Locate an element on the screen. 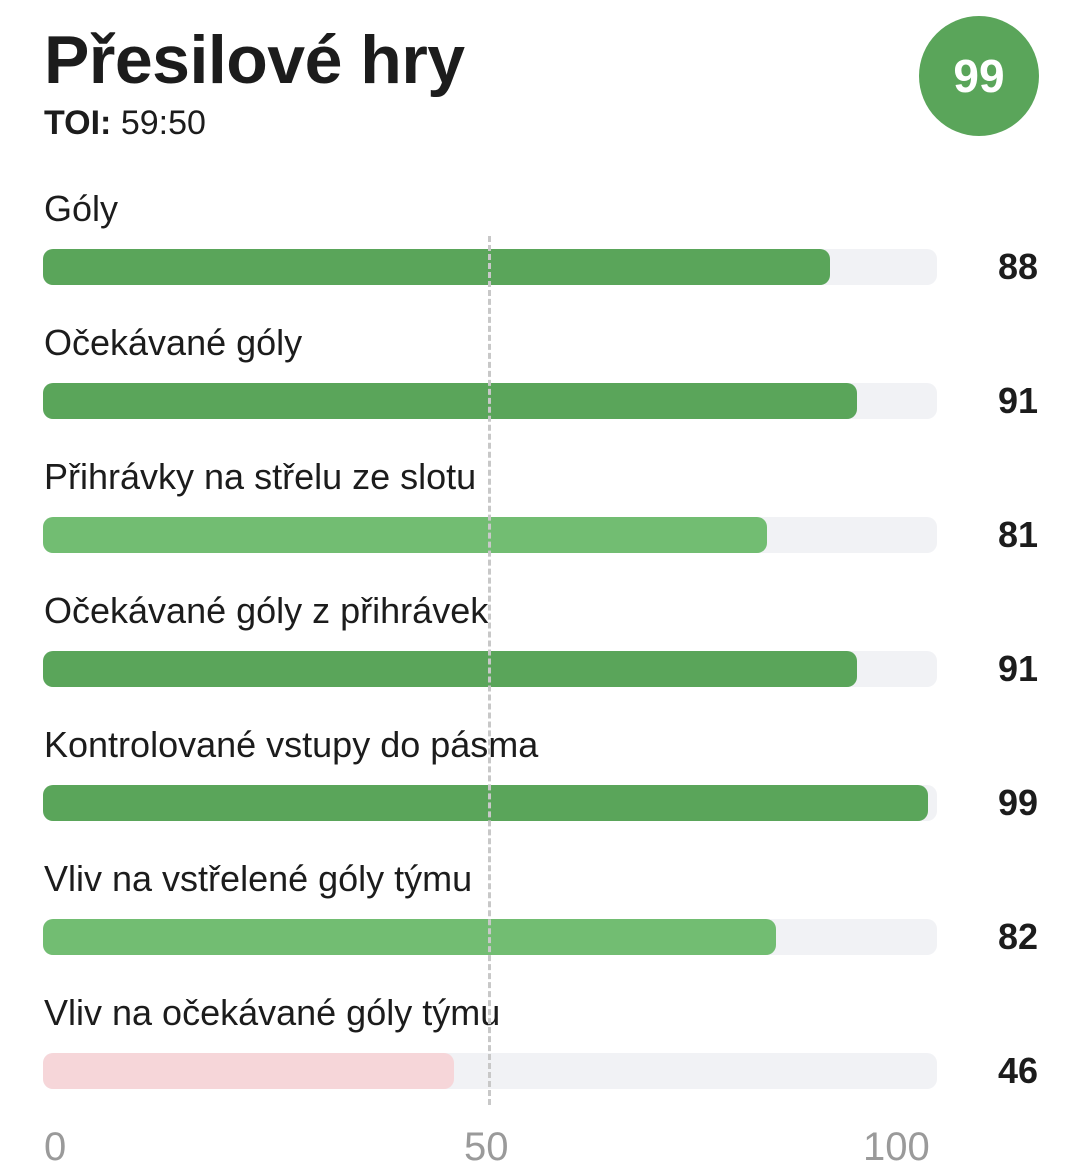 This screenshot has height=1169, width=1075. bar-value: 82 is located at coordinates (1017, 936).